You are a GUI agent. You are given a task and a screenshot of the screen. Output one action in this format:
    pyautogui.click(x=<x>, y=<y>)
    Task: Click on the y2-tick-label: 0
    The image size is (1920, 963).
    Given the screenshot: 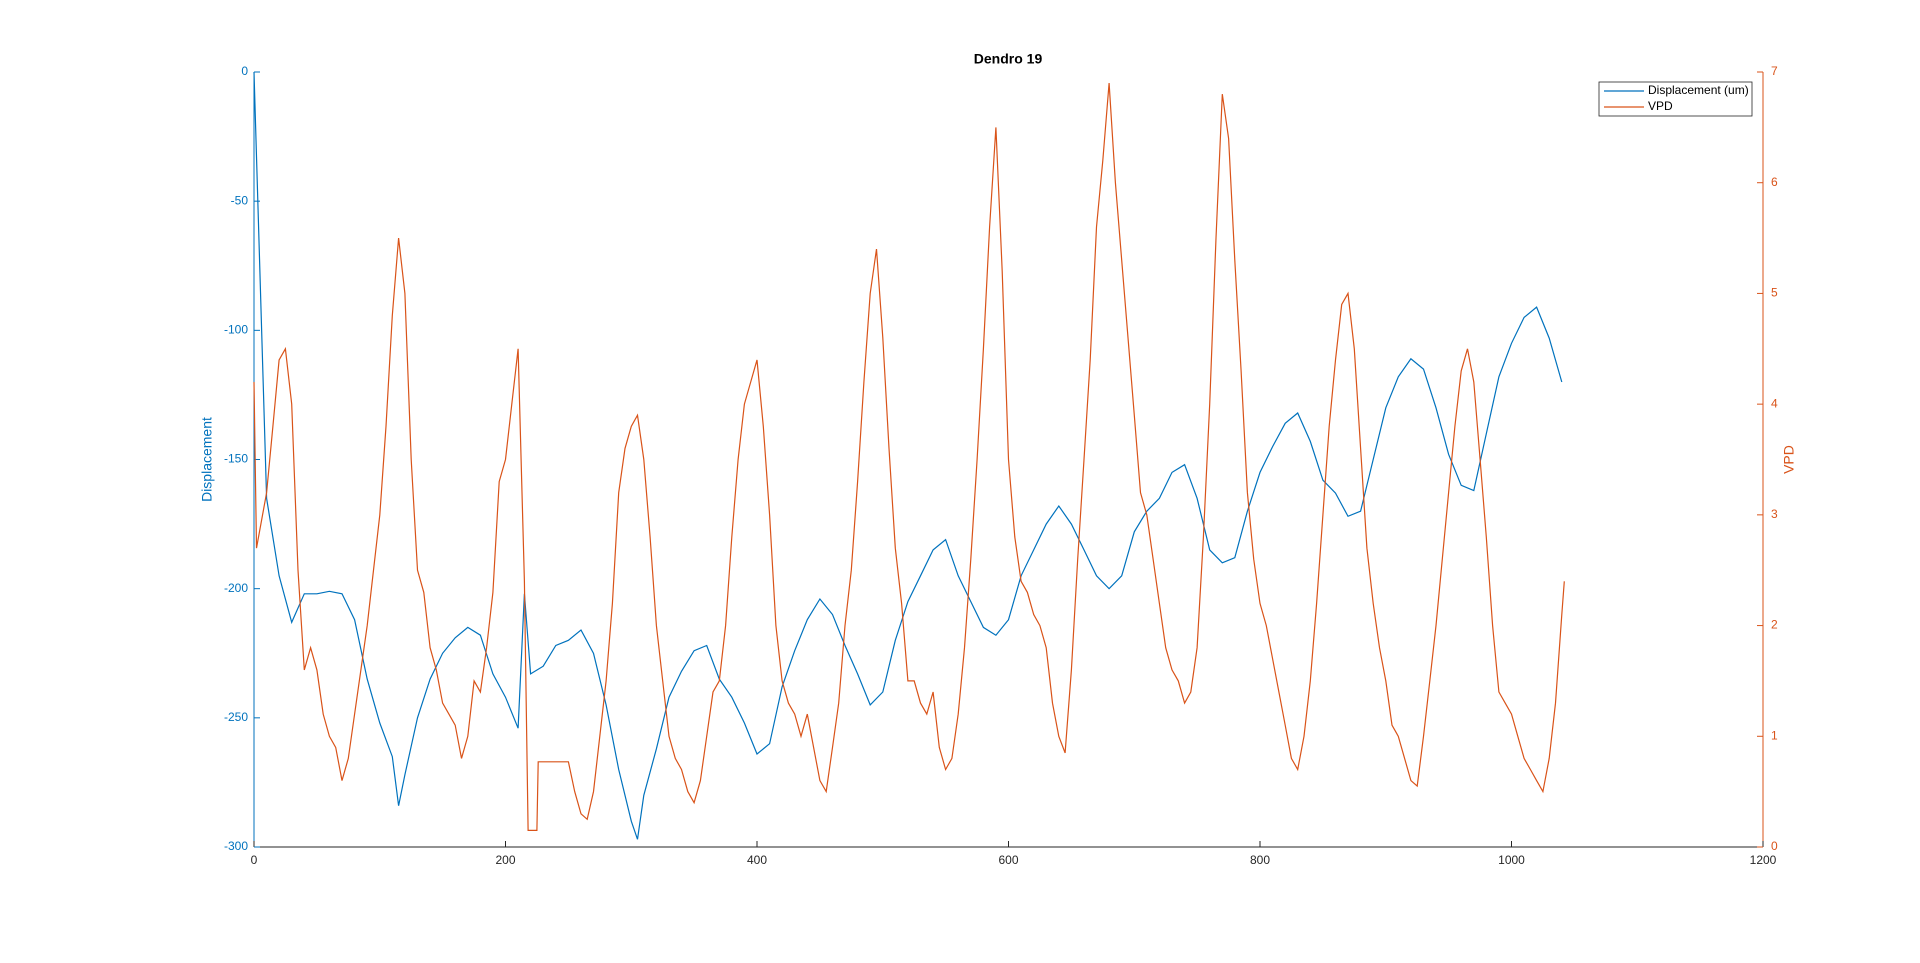 What is the action you would take?
    pyautogui.click(x=1774, y=846)
    